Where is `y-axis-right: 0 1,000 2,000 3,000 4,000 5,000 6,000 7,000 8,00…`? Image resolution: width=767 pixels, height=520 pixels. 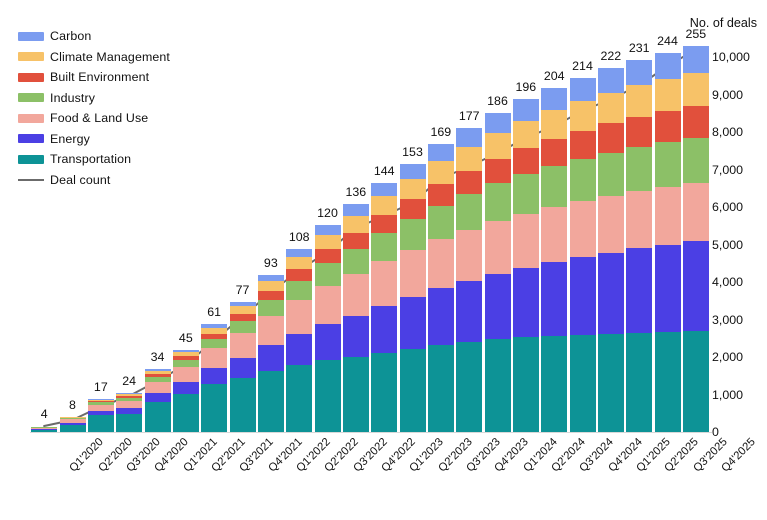 y-axis-right: 0 1,000 2,000 3,000 4,000 5,000 6,000 7,000 8,00… is located at coordinates (739, 242).